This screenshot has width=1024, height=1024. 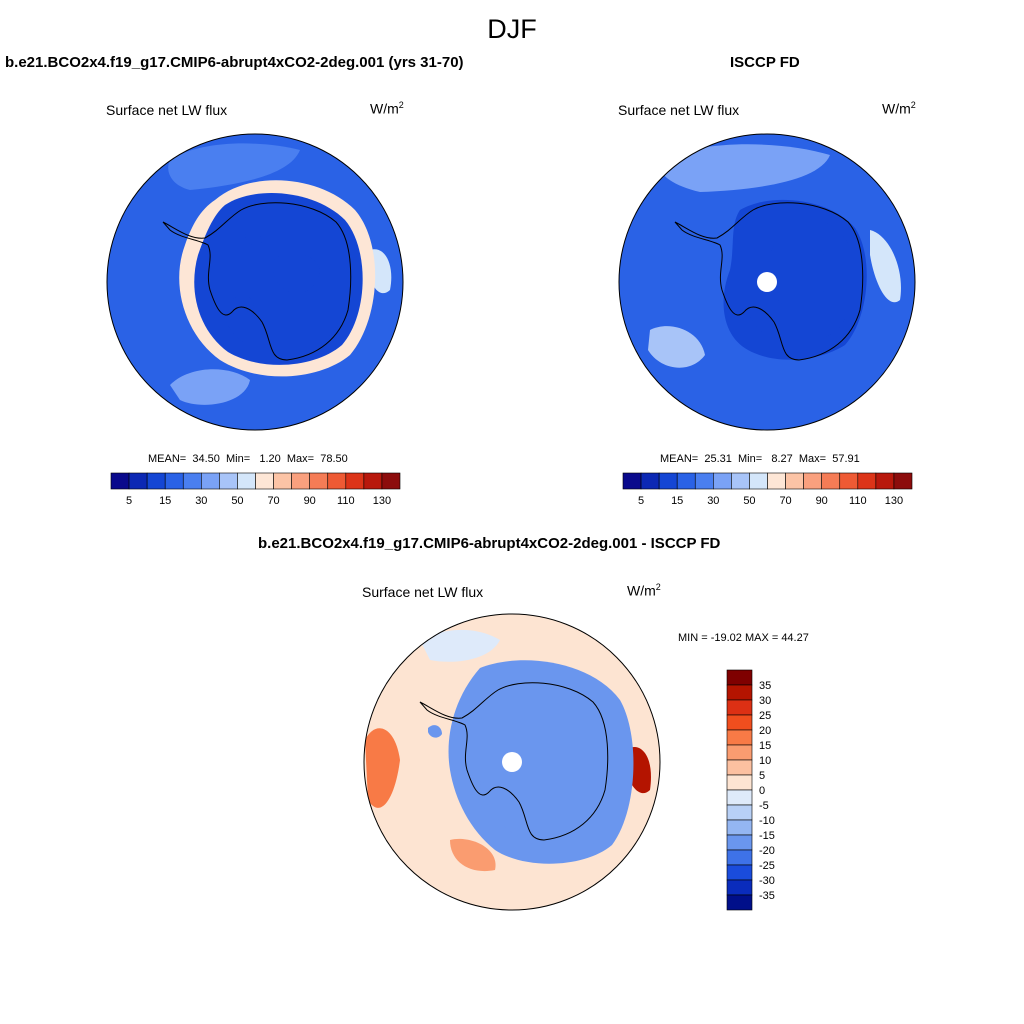 I want to click on map1, so click(x=255, y=282).